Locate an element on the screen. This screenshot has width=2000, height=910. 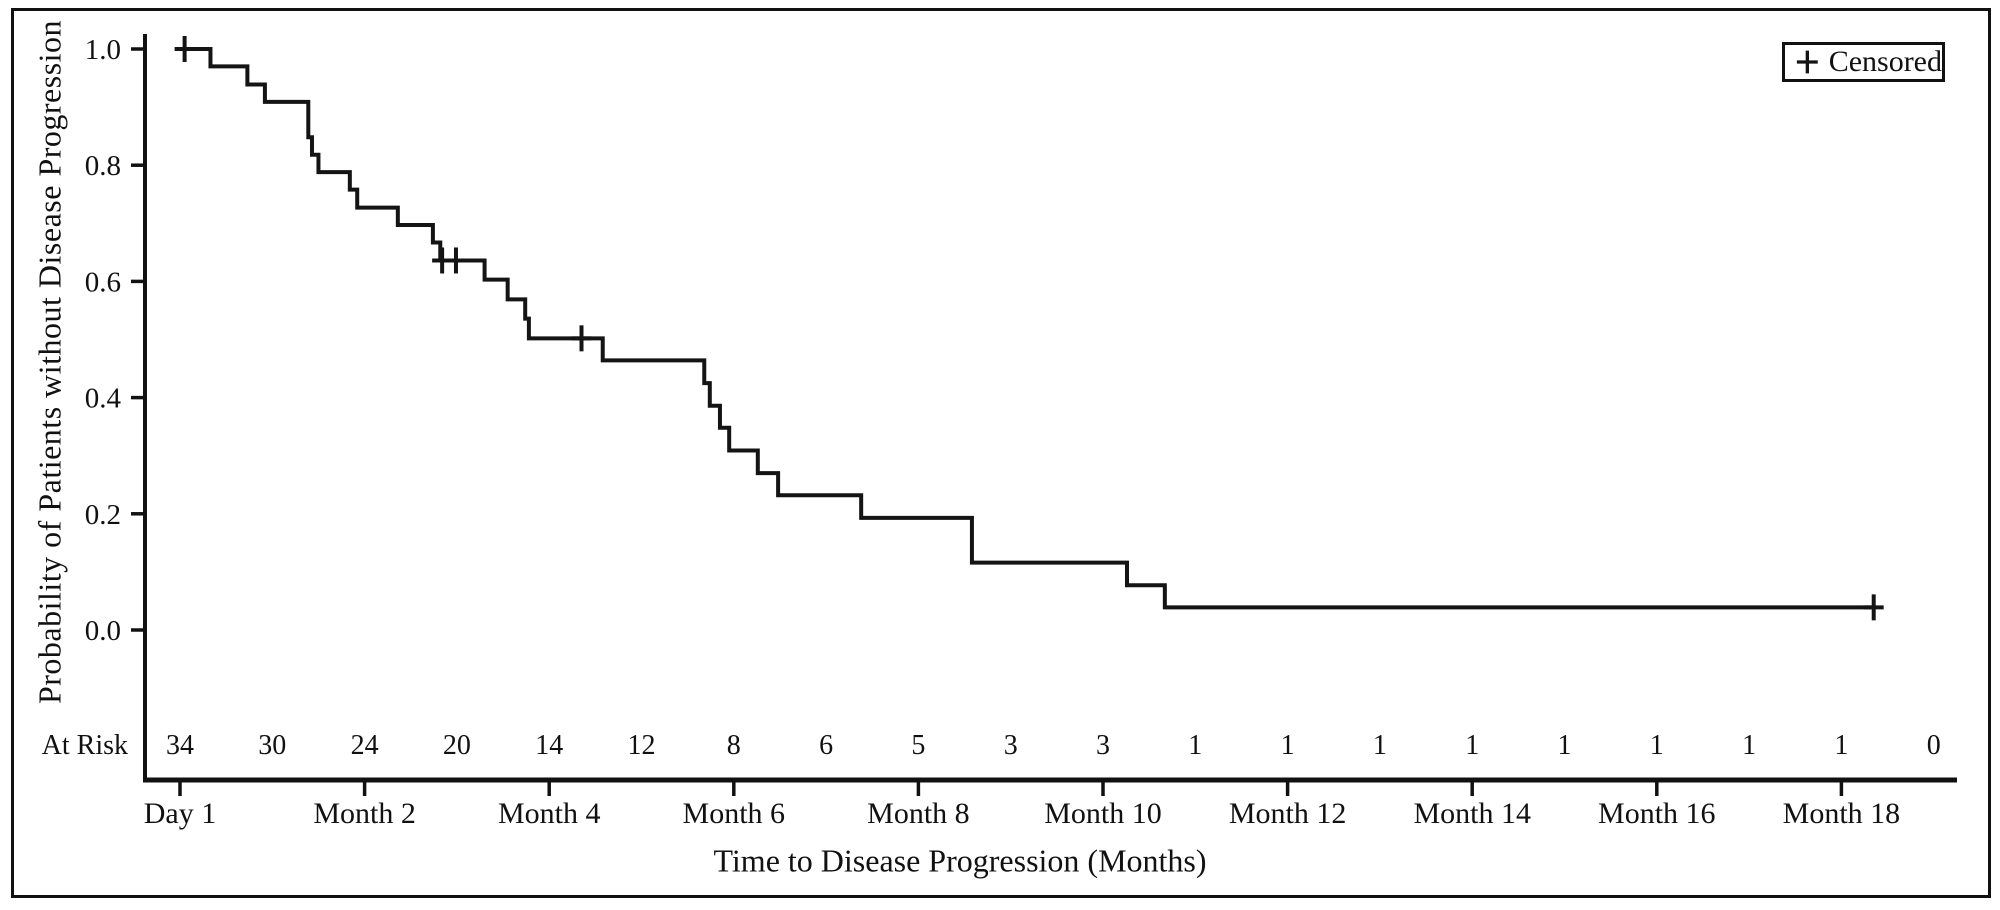
x-tick-label: Month 18 is located at coordinates (1842, 813).